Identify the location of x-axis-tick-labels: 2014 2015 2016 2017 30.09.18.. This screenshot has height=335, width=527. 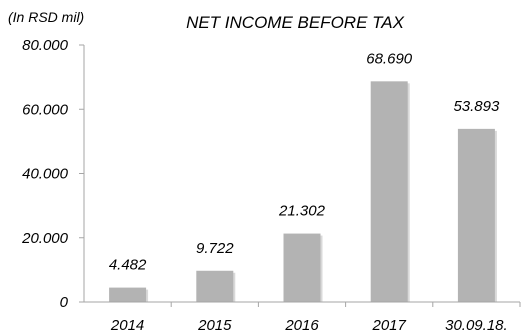
(309, 325).